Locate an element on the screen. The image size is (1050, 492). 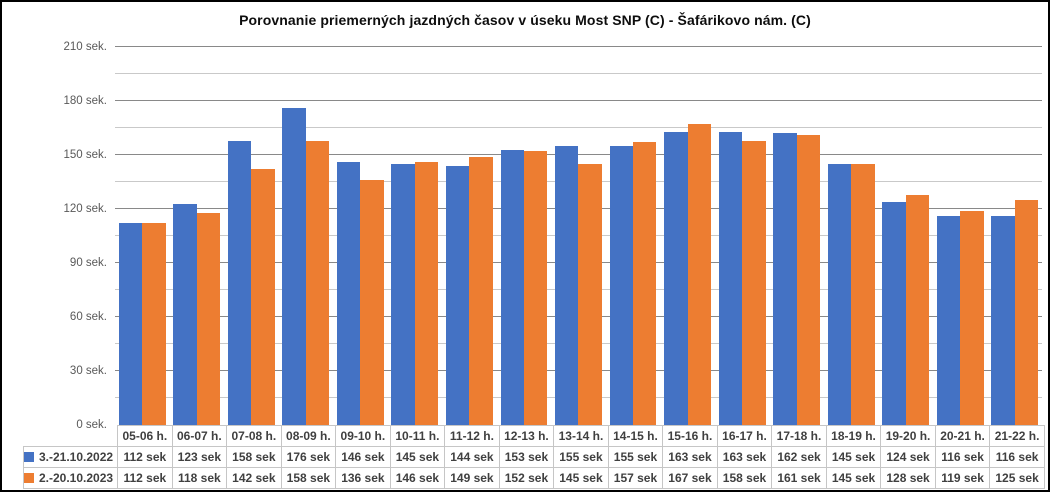
legend-cell: 2.-20.10.2023 is located at coordinates (70, 478).